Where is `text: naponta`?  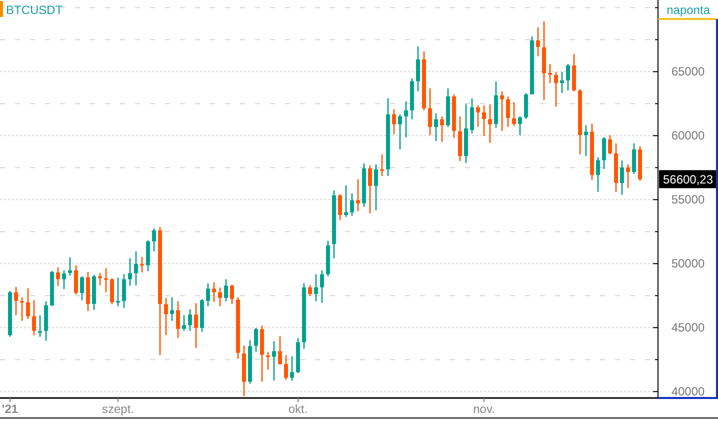
text: naponta is located at coordinates (688, 10).